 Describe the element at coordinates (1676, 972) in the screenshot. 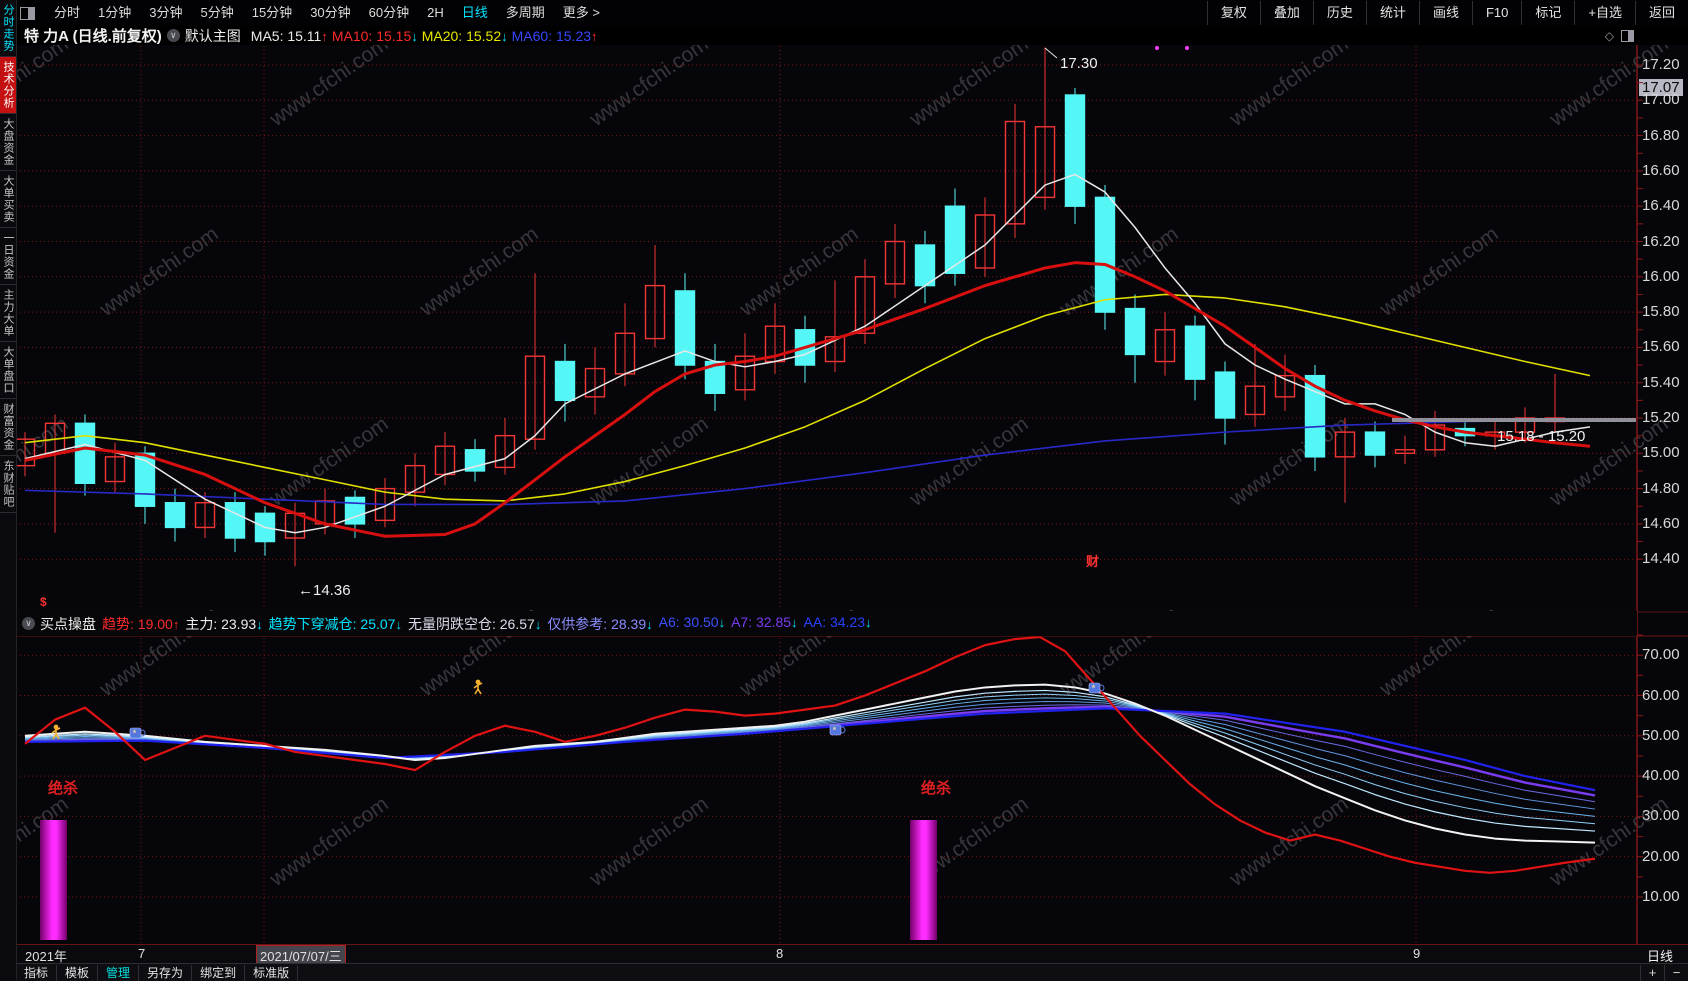

I see `zoom-out-button: −` at that location.